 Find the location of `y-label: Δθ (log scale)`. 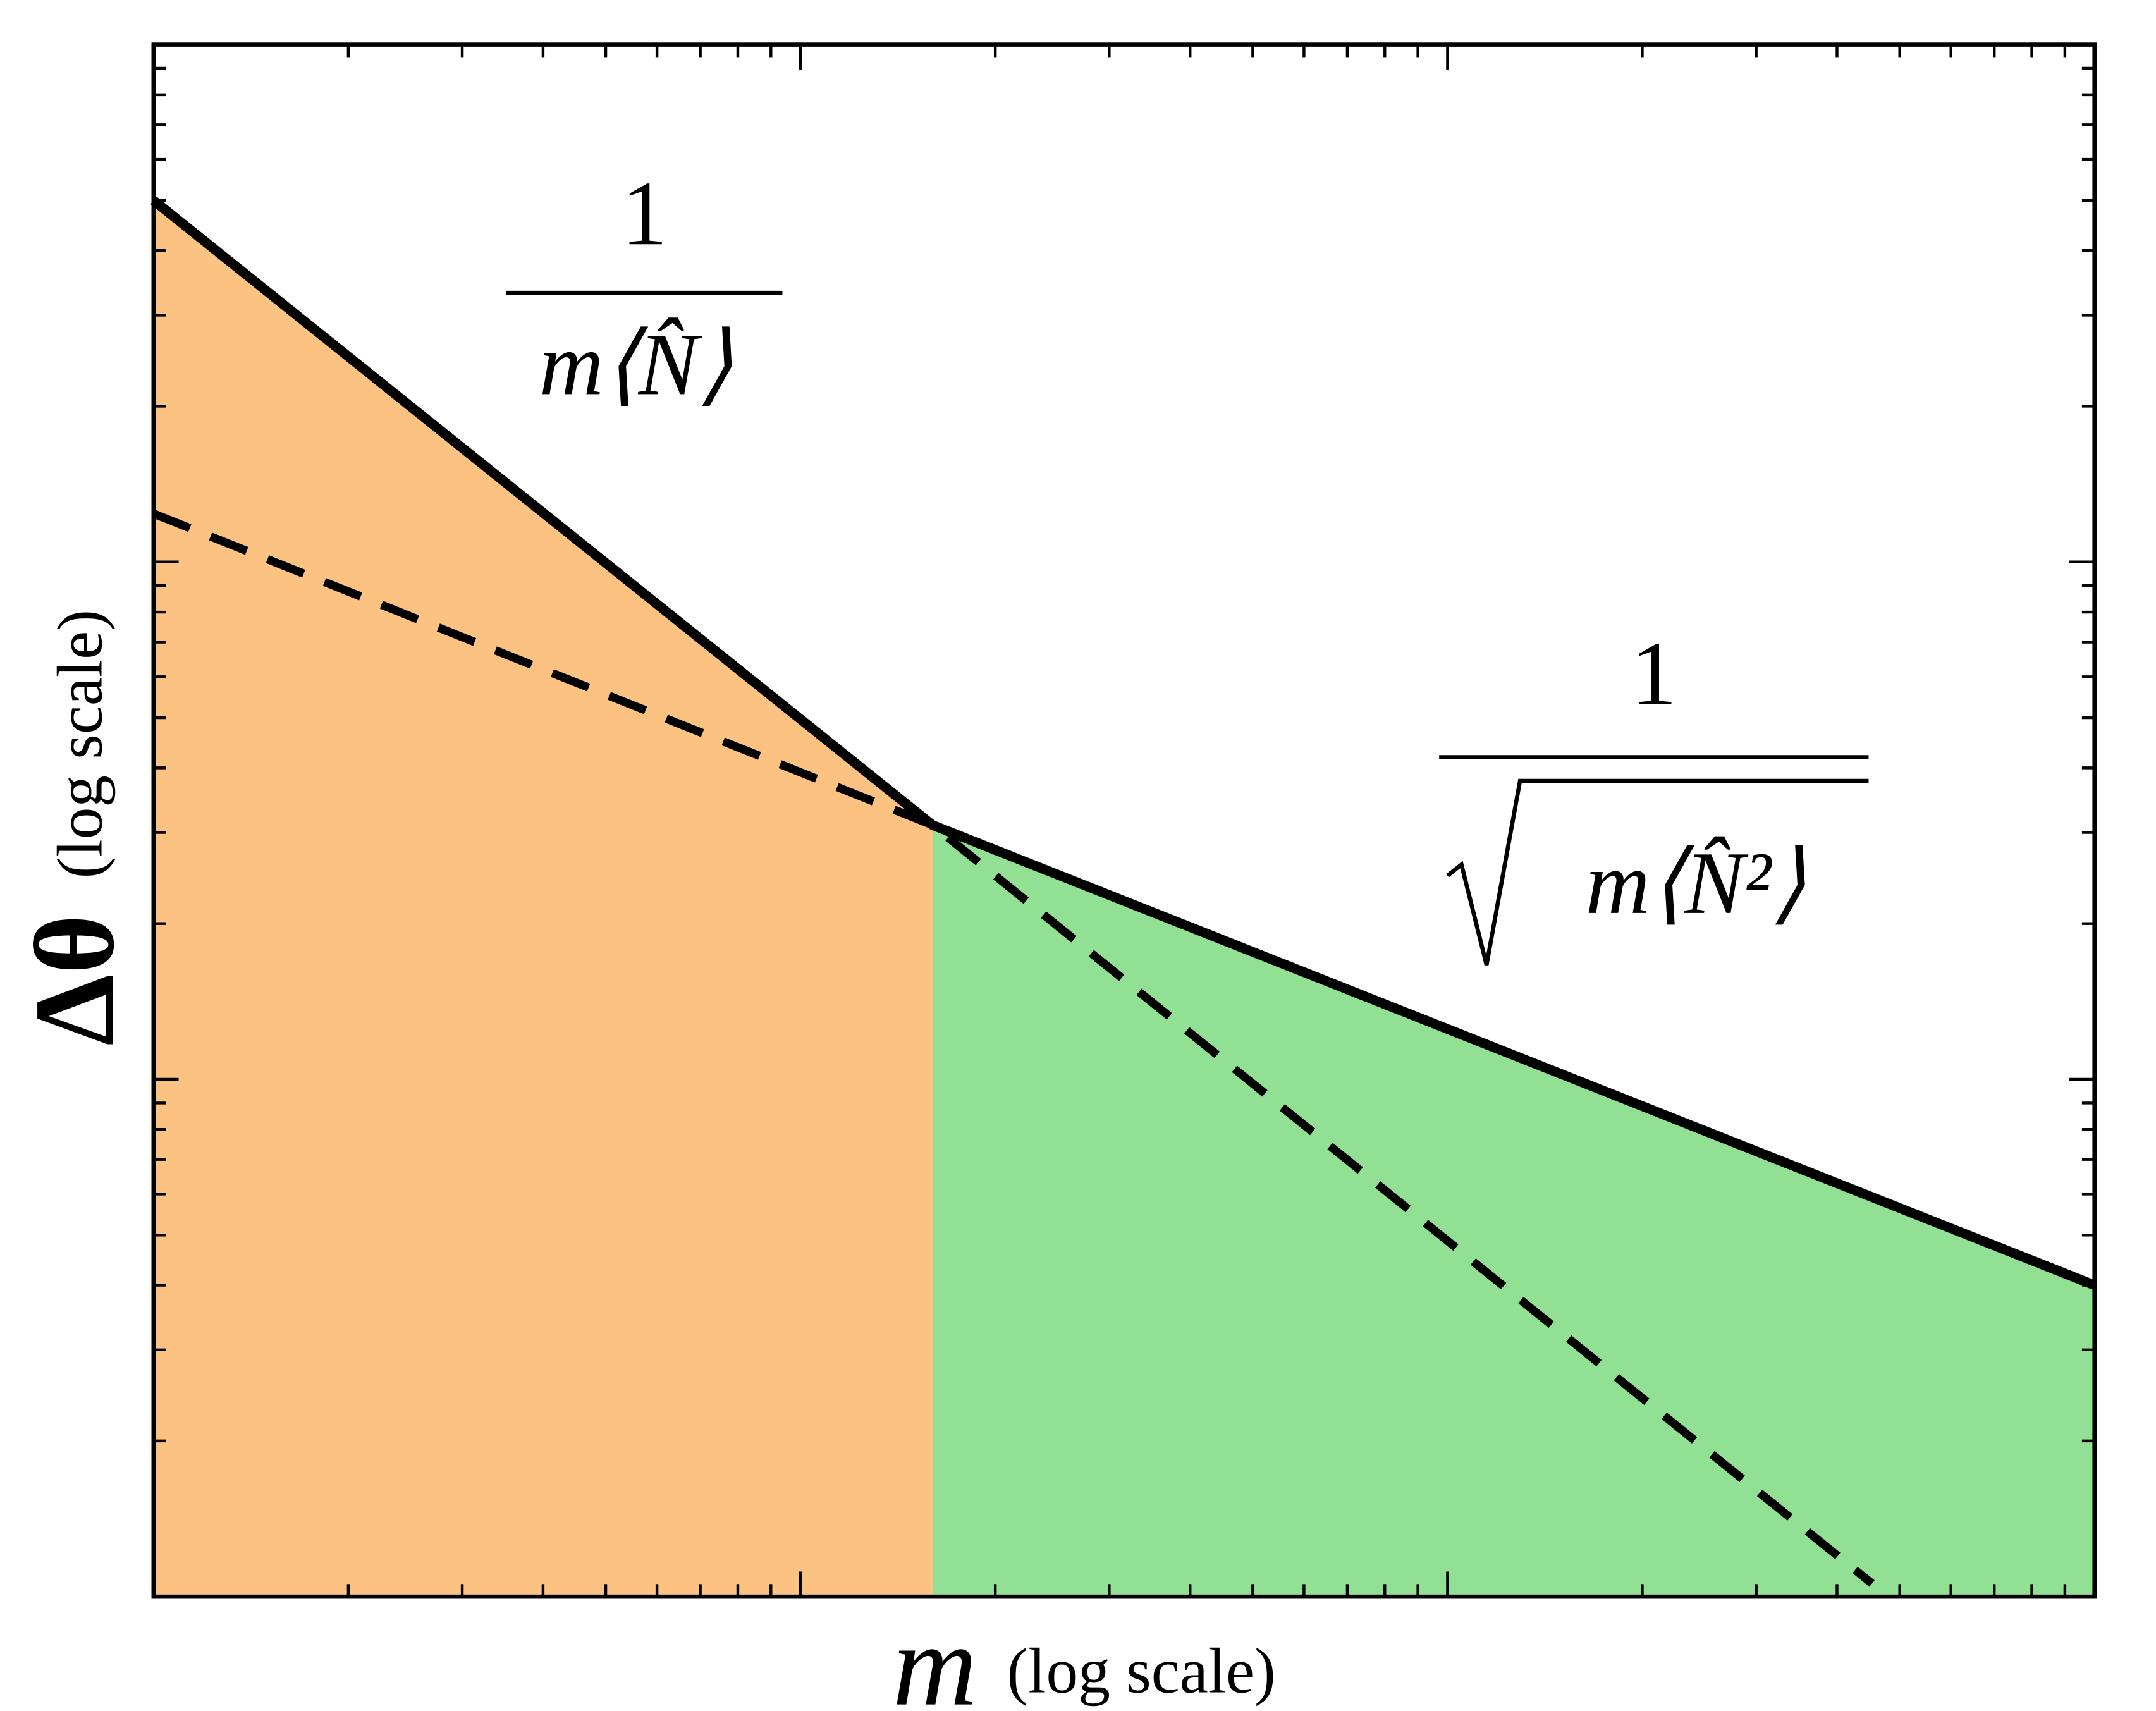

y-label: Δθ (log scale) is located at coordinates (74, 828).